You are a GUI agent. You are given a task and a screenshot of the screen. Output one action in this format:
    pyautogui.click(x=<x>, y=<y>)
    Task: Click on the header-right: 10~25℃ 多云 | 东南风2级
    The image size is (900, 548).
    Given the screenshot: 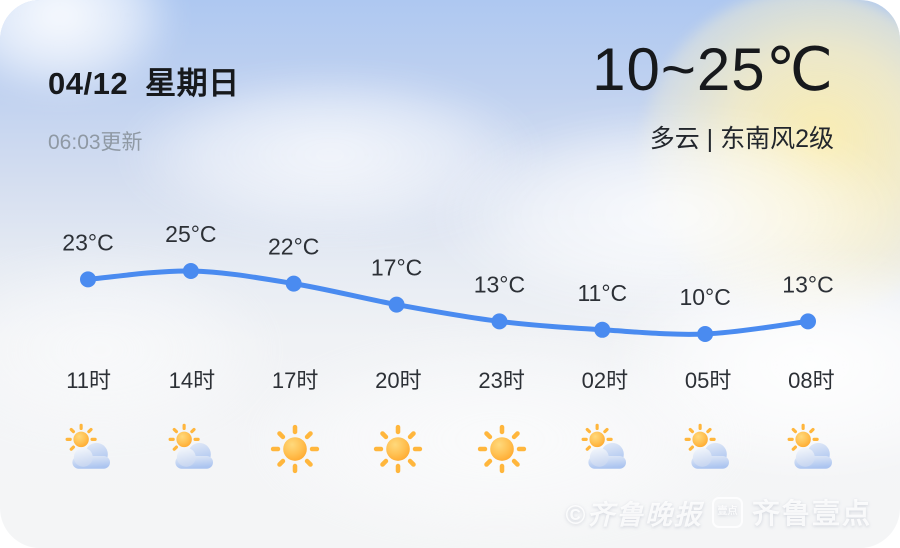 What is the action you would take?
    pyautogui.click(x=713, y=97)
    